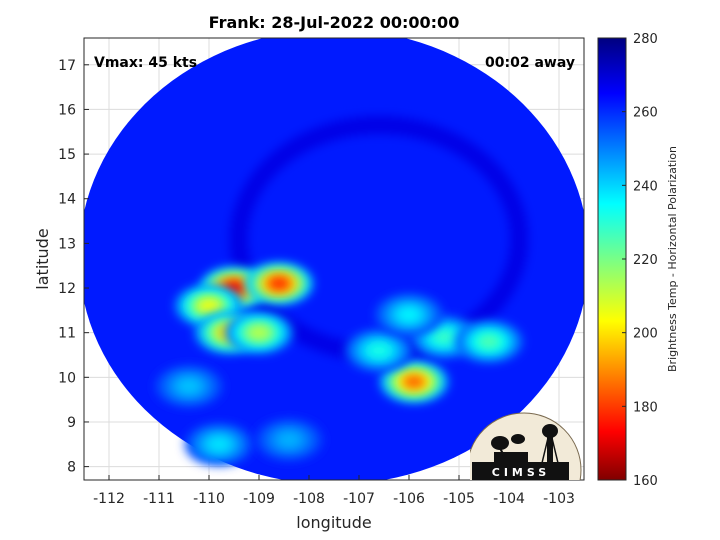  What do you see at coordinates (645, 260) in the screenshot?
I see `colorbar-tick-label: 220` at bounding box center [645, 260].